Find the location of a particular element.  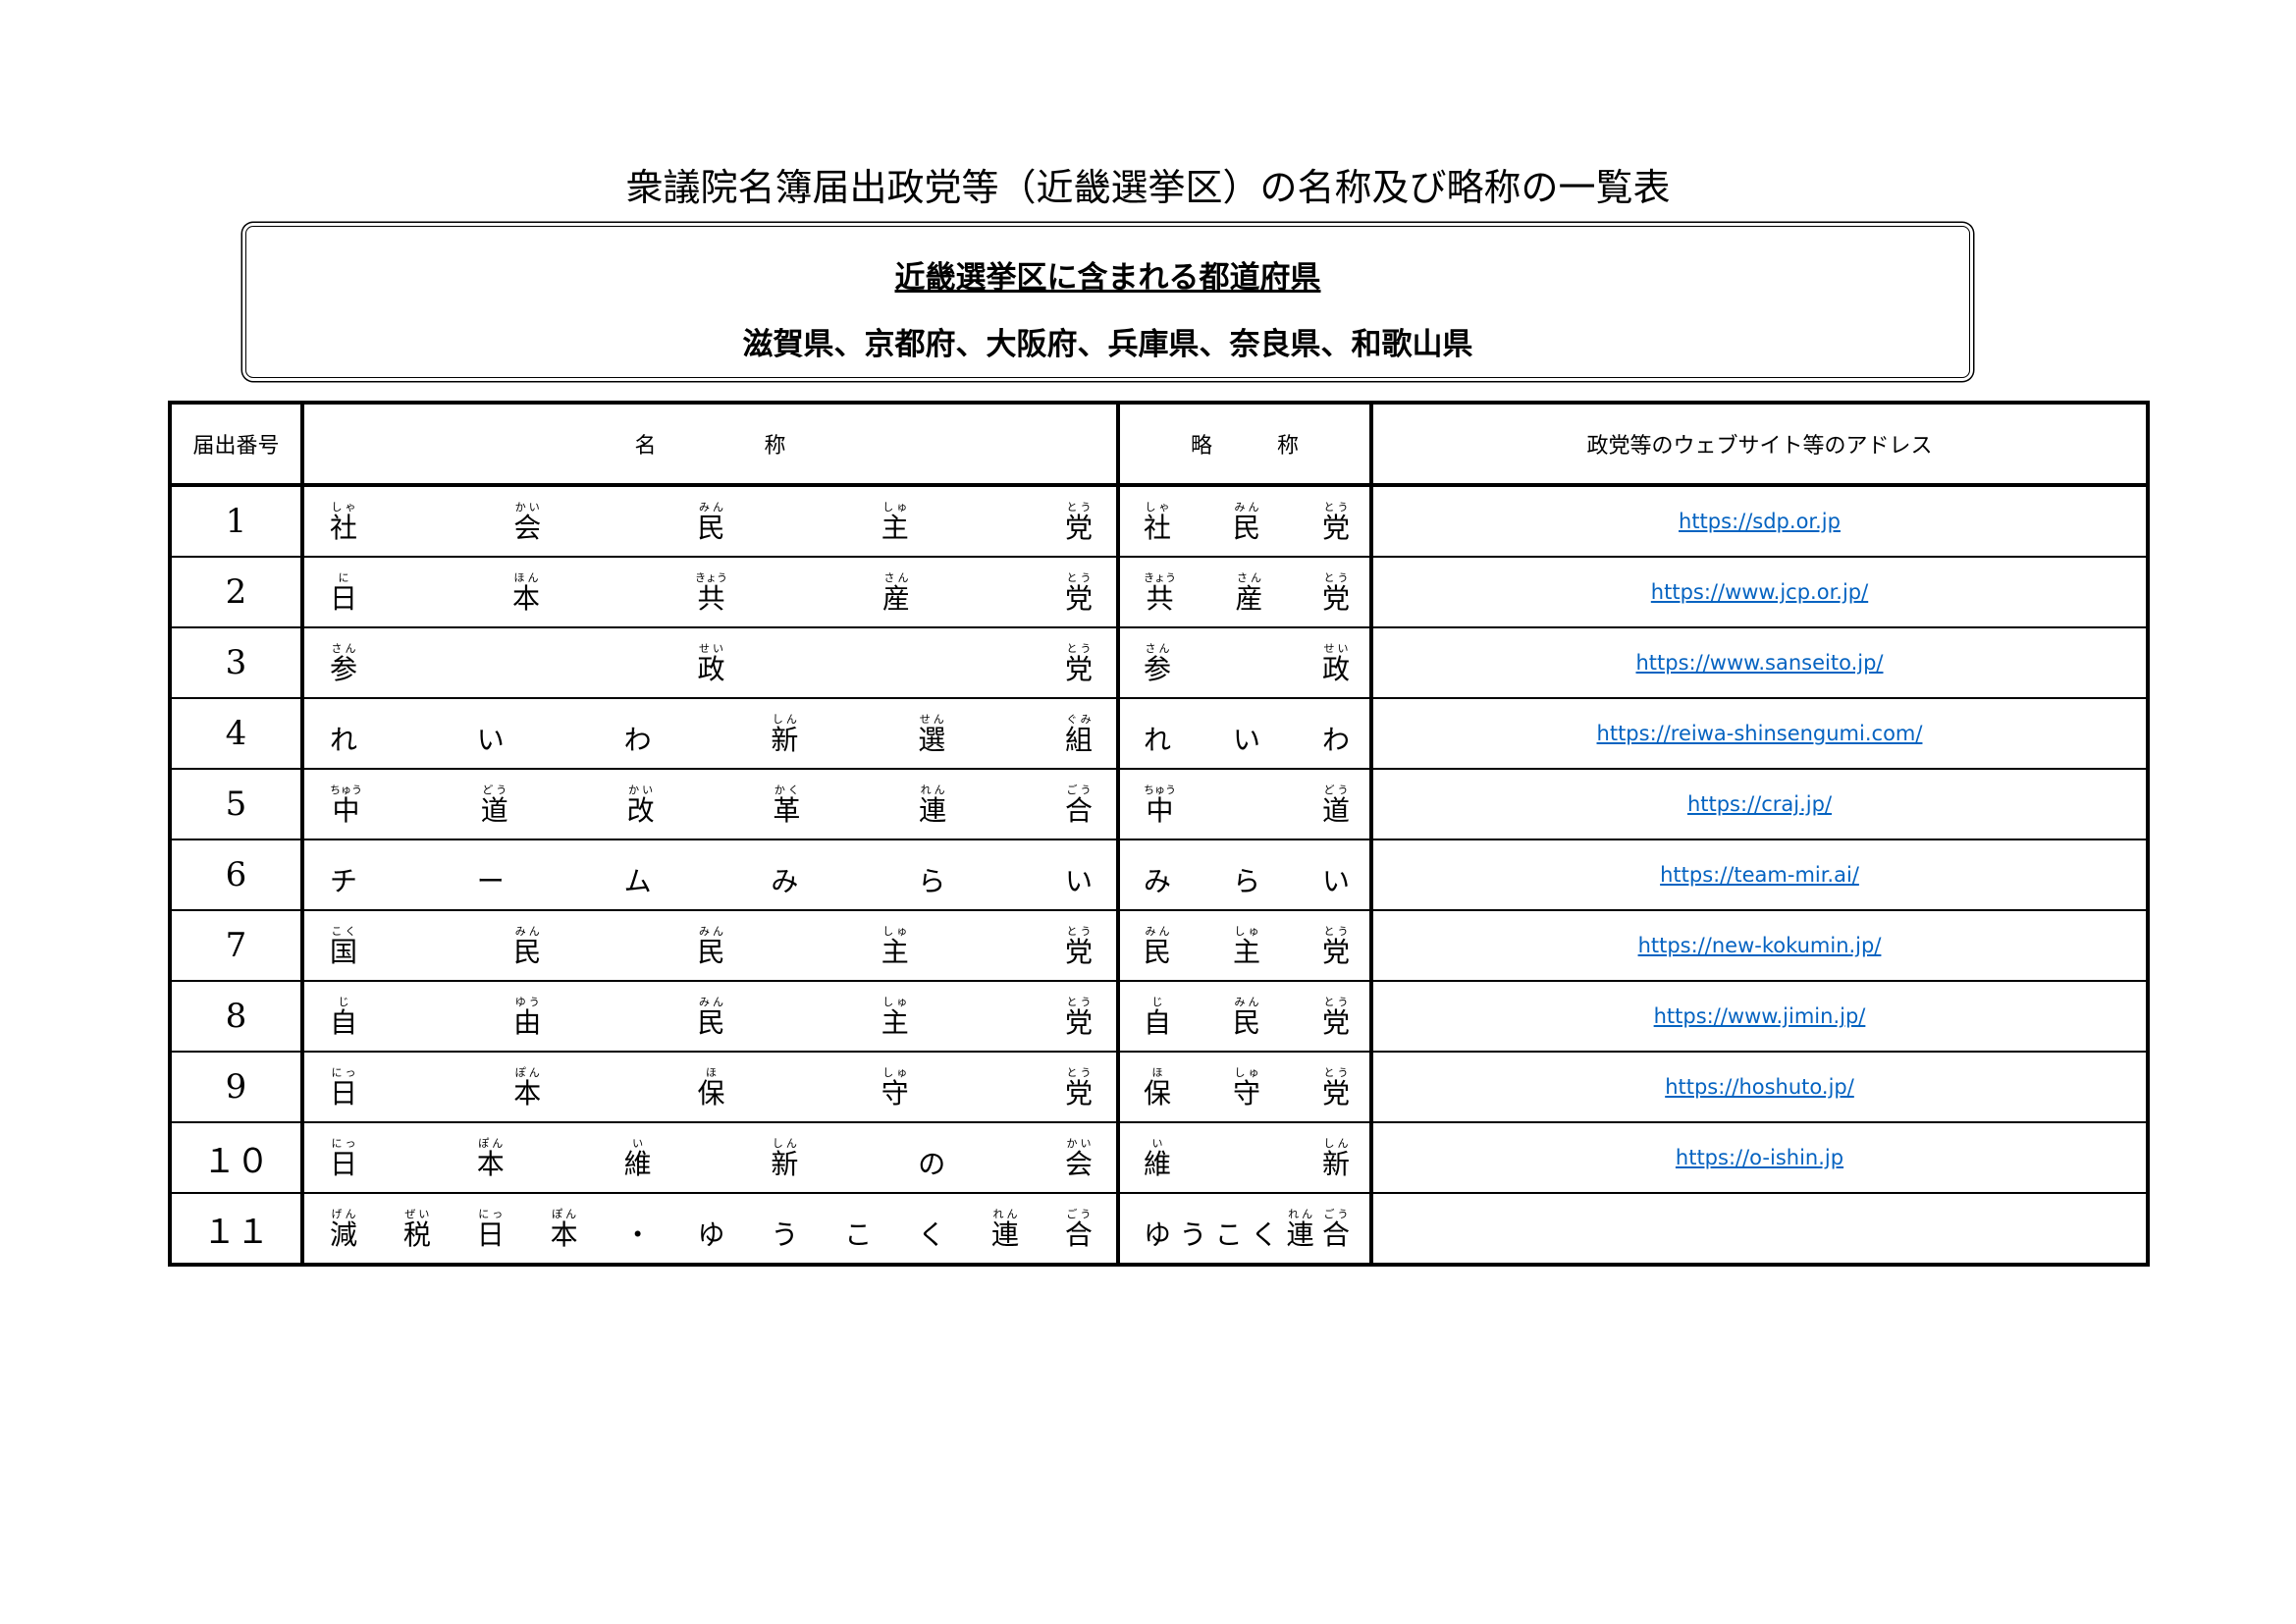

website-link: https://new-kokumin.jp/ is located at coordinates (1759, 945).